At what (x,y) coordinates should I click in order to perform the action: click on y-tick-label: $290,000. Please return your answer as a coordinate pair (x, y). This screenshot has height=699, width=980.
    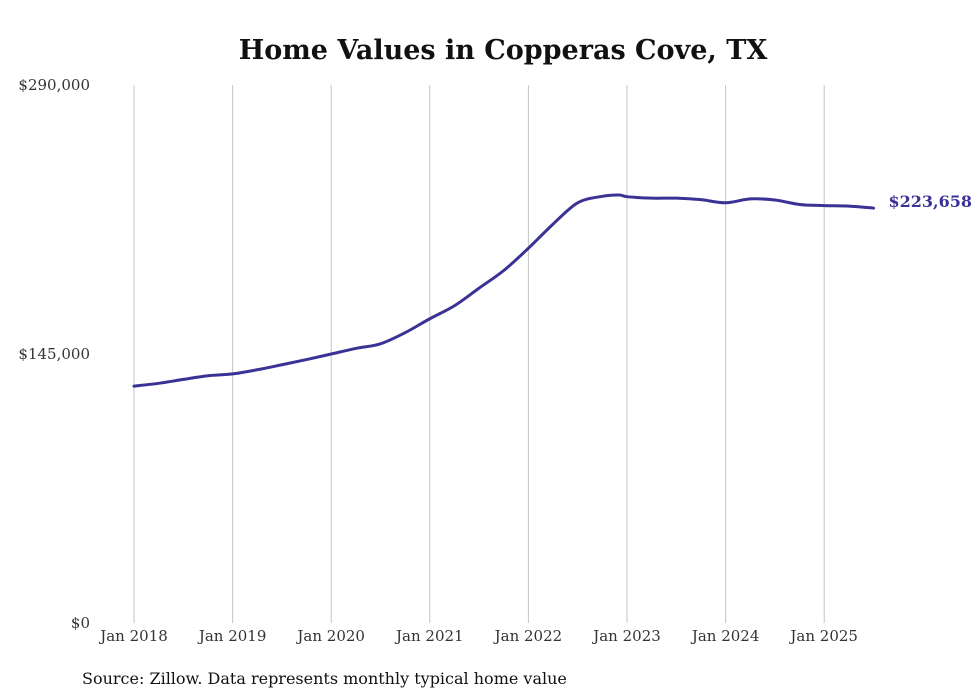
    Looking at the image, I should click on (54, 85).